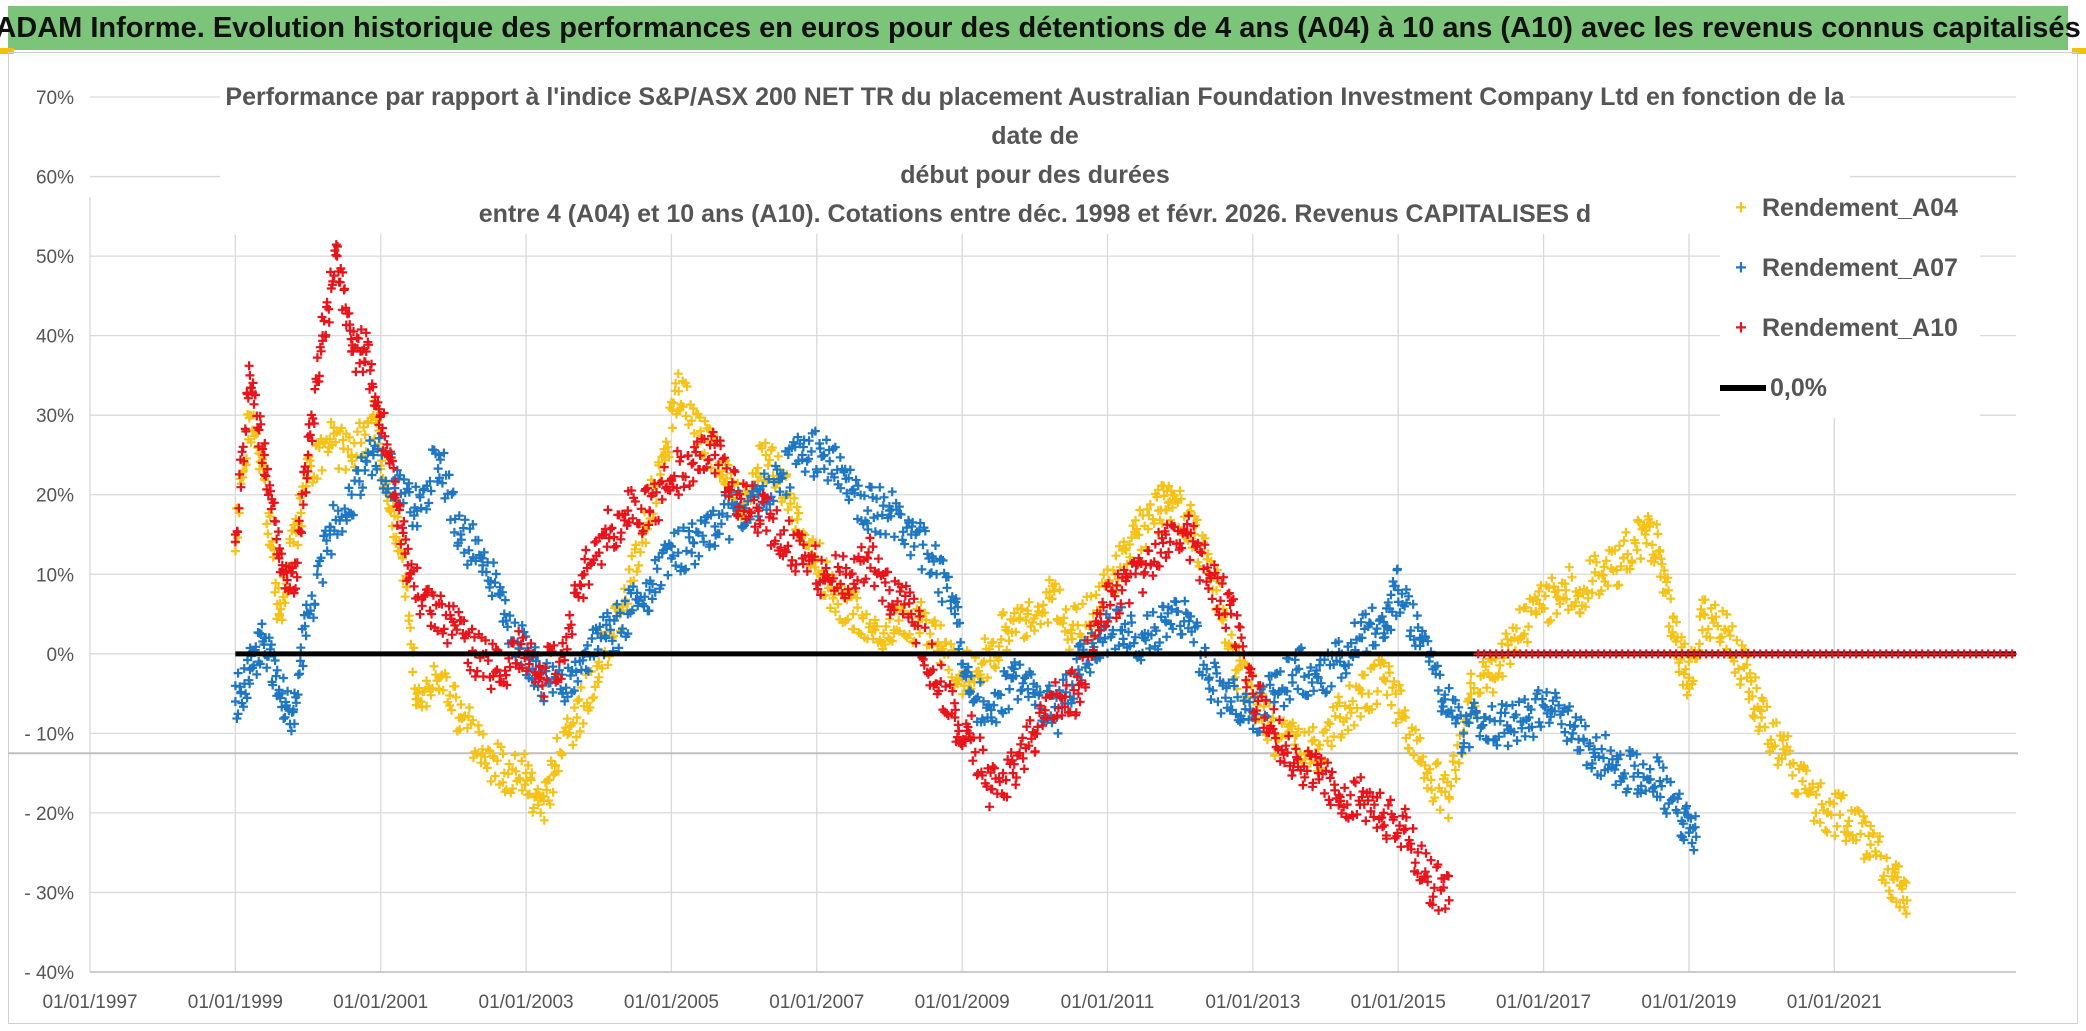 This screenshot has height=1031, width=2086. I want to click on y-tick-label: 40%, so click(55, 337).